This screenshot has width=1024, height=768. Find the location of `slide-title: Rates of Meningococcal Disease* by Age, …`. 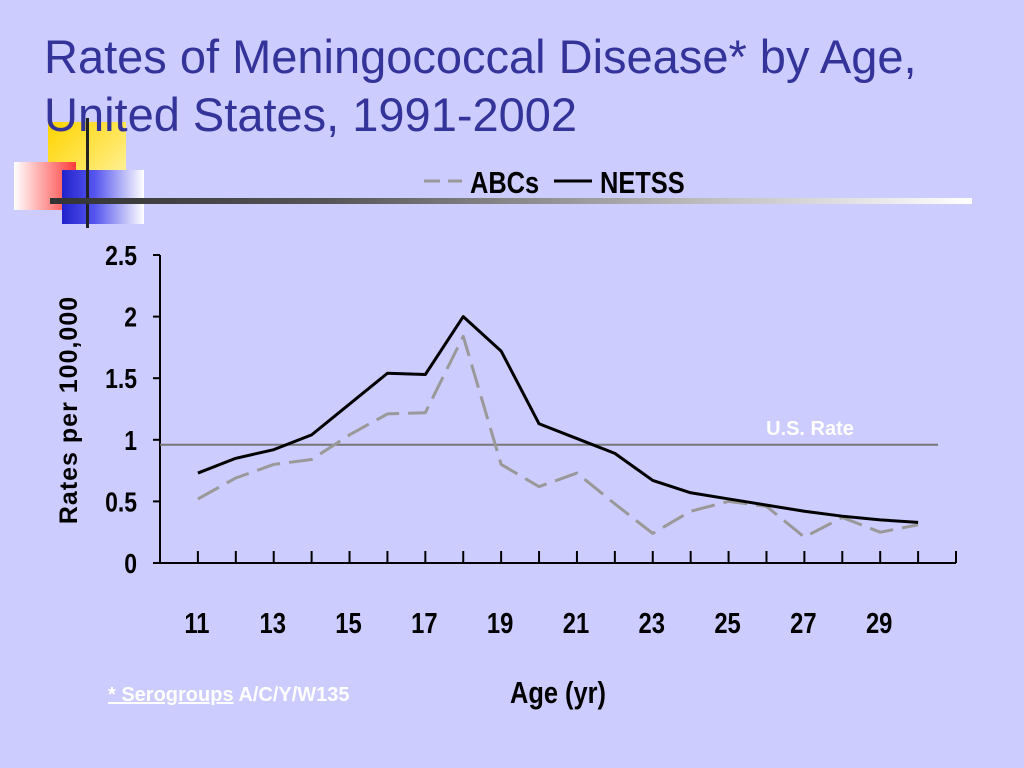

slide-title: Rates of Meningococcal Disease* by Age, … is located at coordinates (524, 86).